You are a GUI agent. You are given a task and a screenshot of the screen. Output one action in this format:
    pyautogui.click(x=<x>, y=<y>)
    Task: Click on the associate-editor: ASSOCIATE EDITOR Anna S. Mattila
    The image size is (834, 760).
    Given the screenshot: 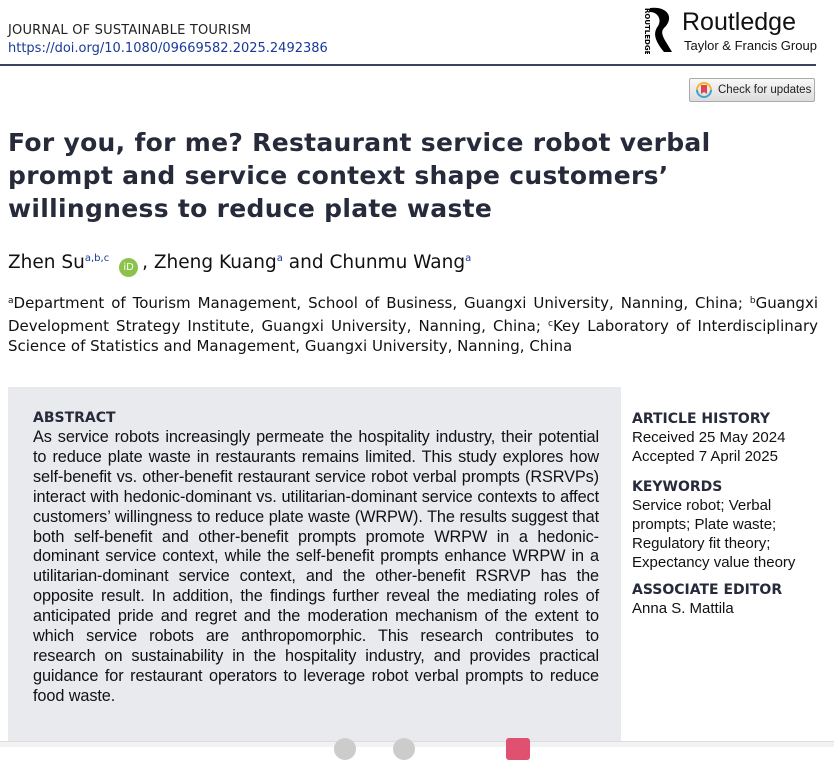 What is the action you would take?
    pyautogui.click(x=732, y=599)
    